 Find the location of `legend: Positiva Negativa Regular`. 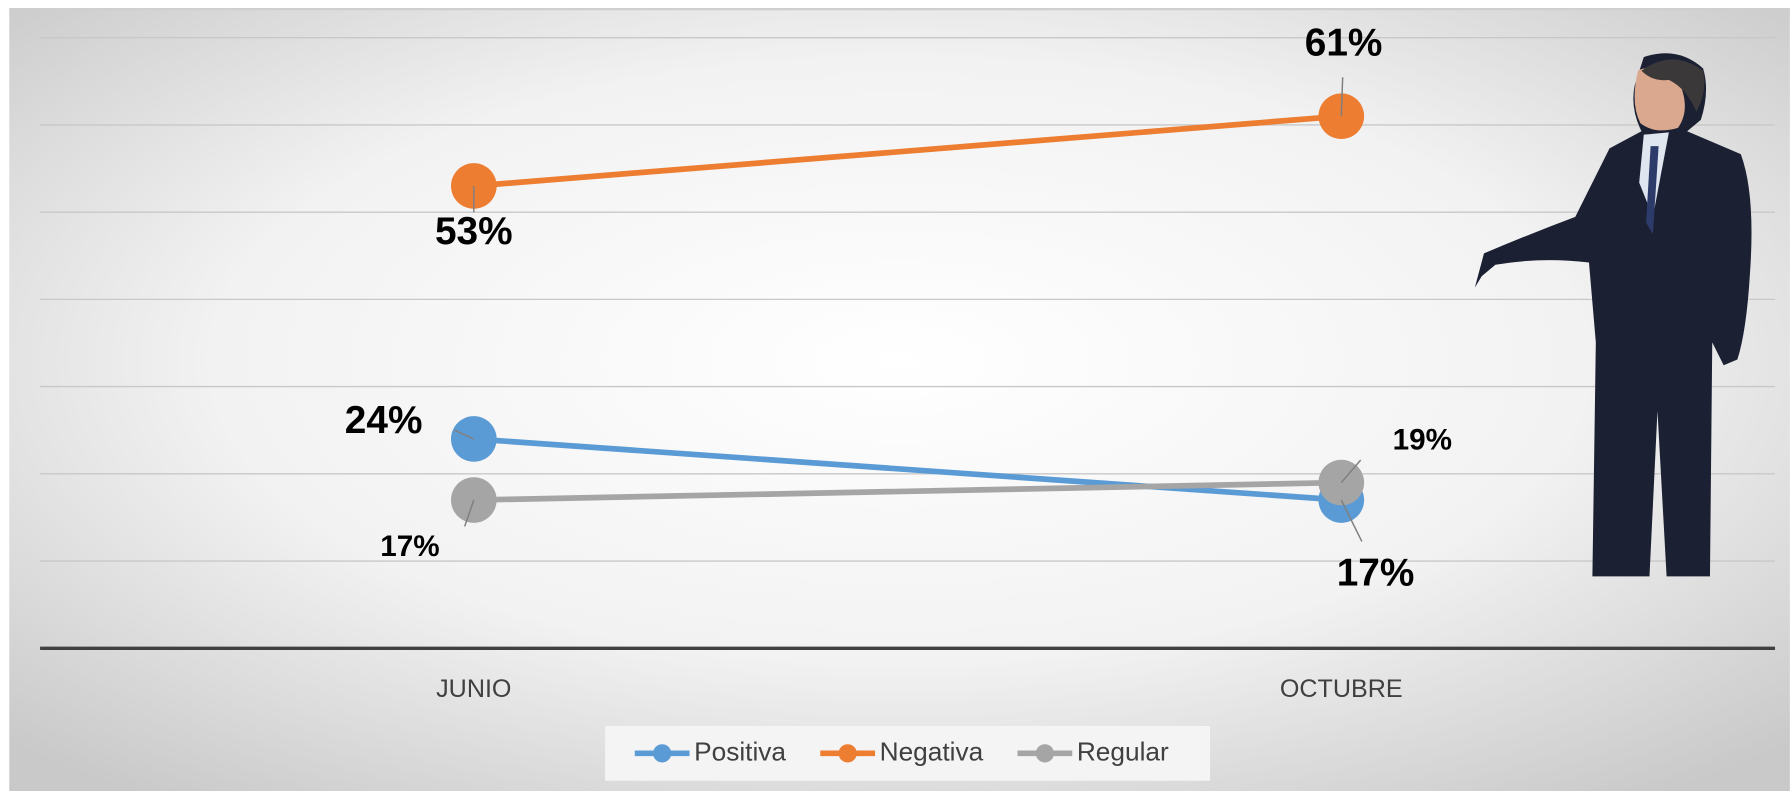

legend: Positiva Negativa Regular is located at coordinates (901, 751).